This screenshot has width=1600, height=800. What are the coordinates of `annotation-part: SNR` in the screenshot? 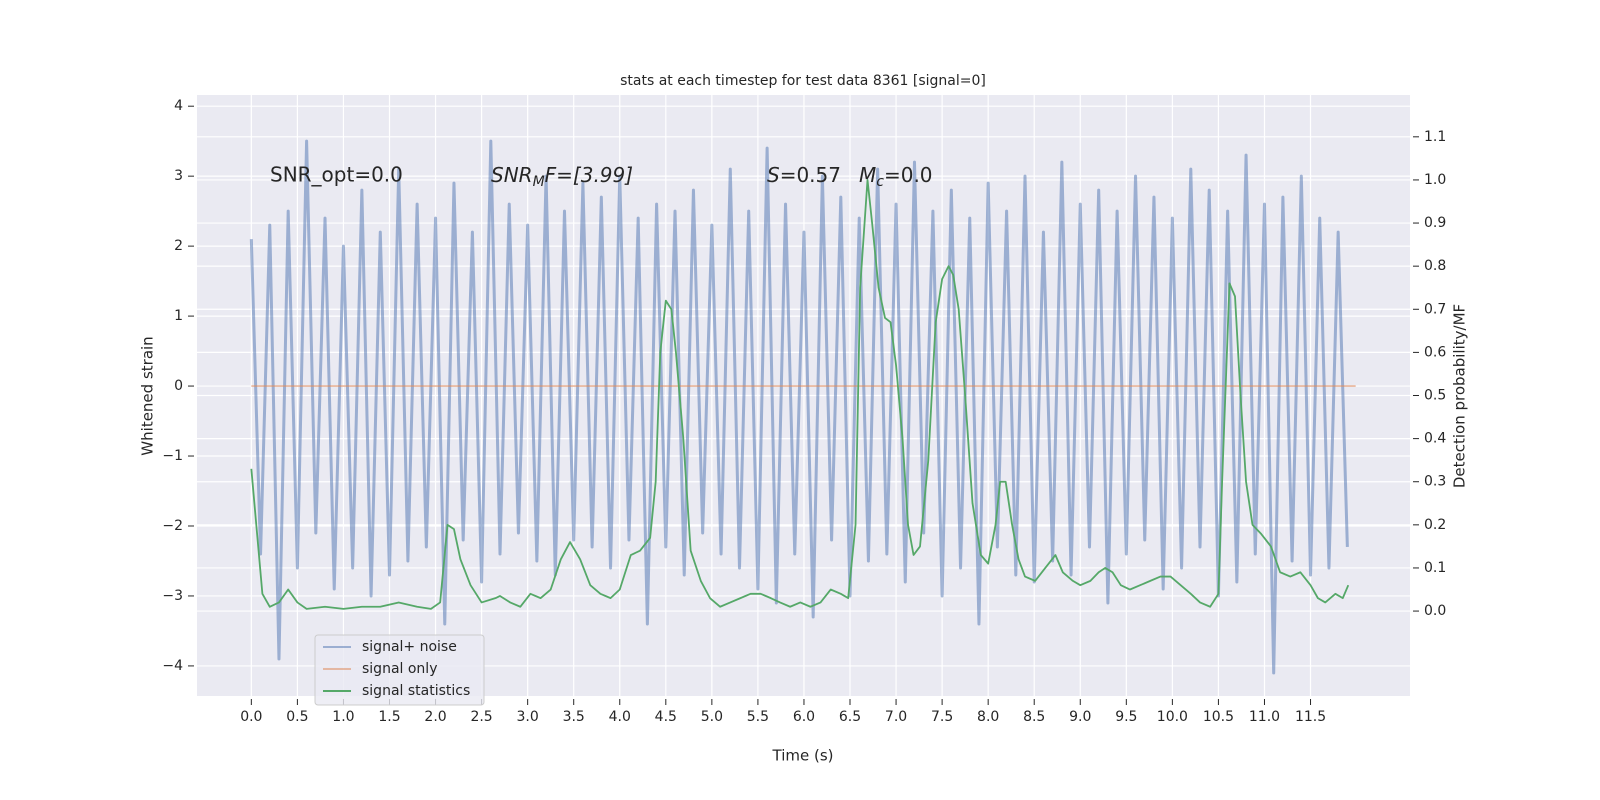 It's located at (512, 175).